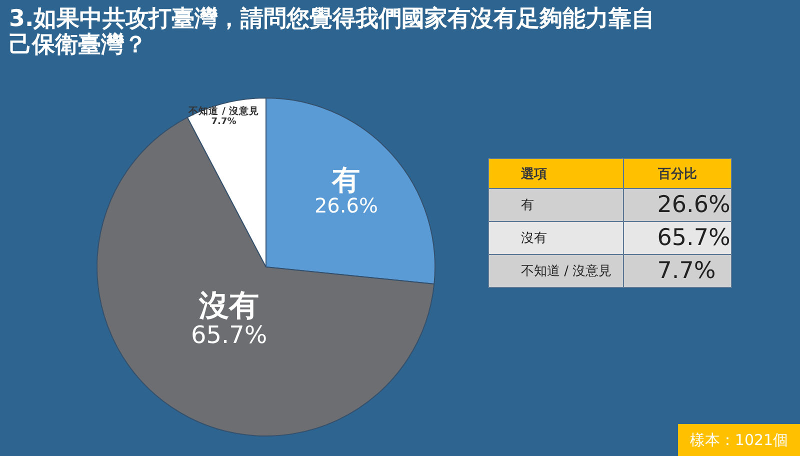 Image resolution: width=800 pixels, height=456 pixels. What do you see at coordinates (566, 271) in the screenshot?
I see `category-label: 不知道 / 沒意見` at bounding box center [566, 271].